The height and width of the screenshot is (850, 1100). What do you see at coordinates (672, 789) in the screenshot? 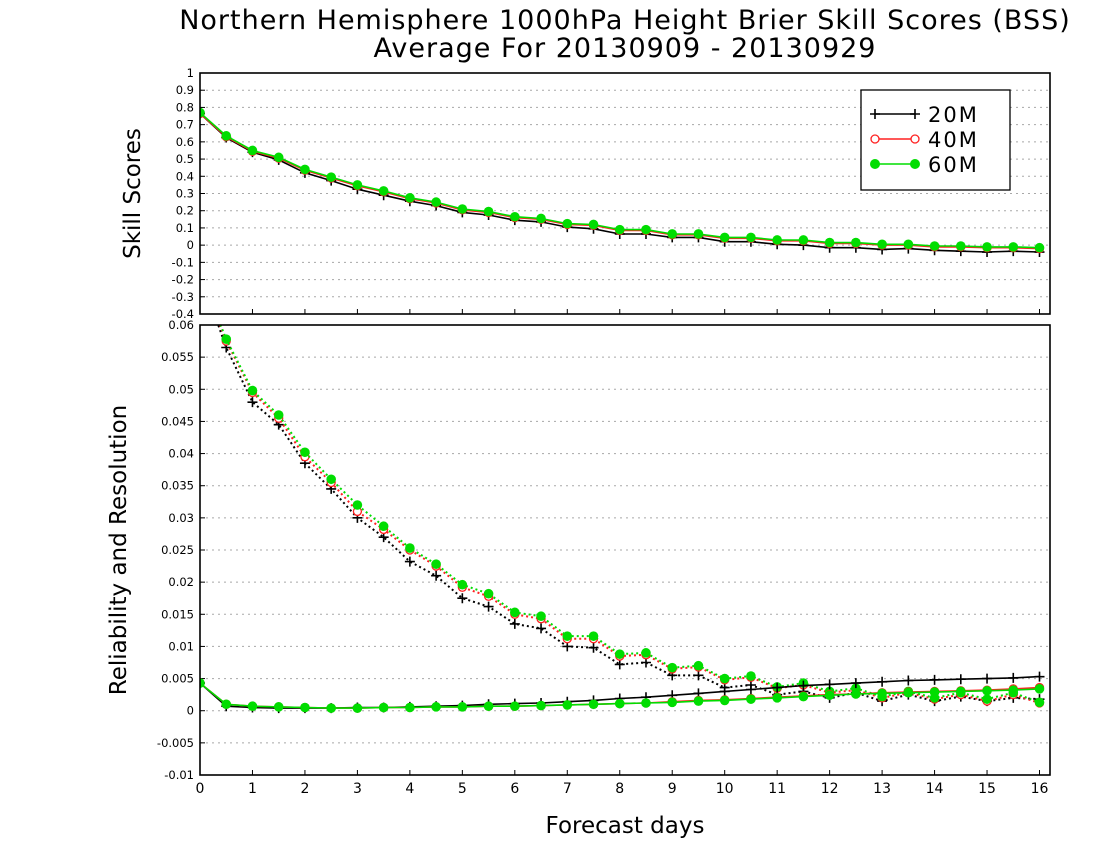
I see `x-tick-label: 9` at bounding box center [672, 789].